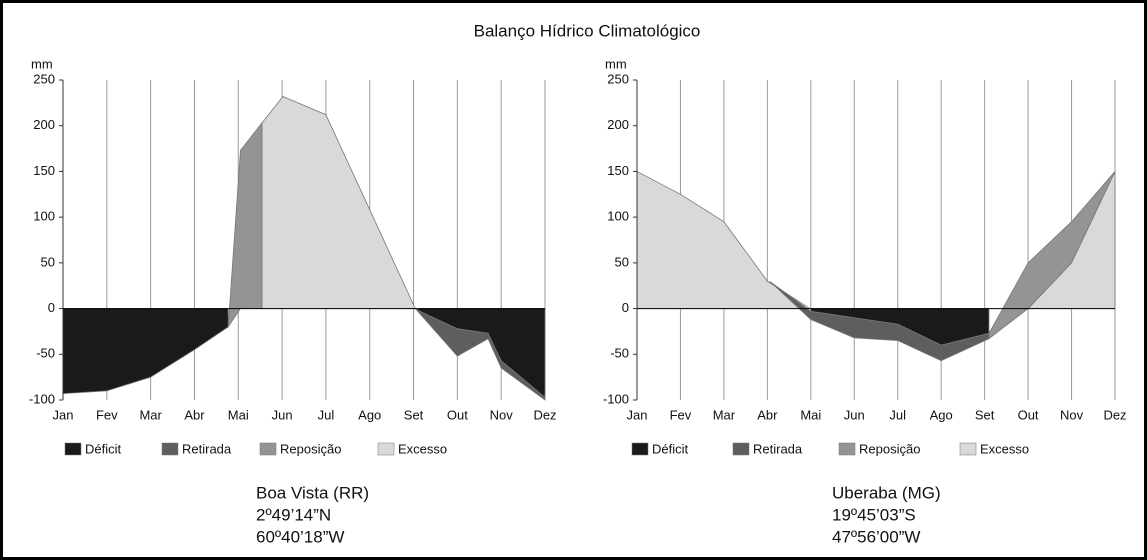 The height and width of the screenshot is (560, 1147). Describe the element at coordinates (874, 514) in the screenshot. I see `caption: 19º45’03”S` at that location.